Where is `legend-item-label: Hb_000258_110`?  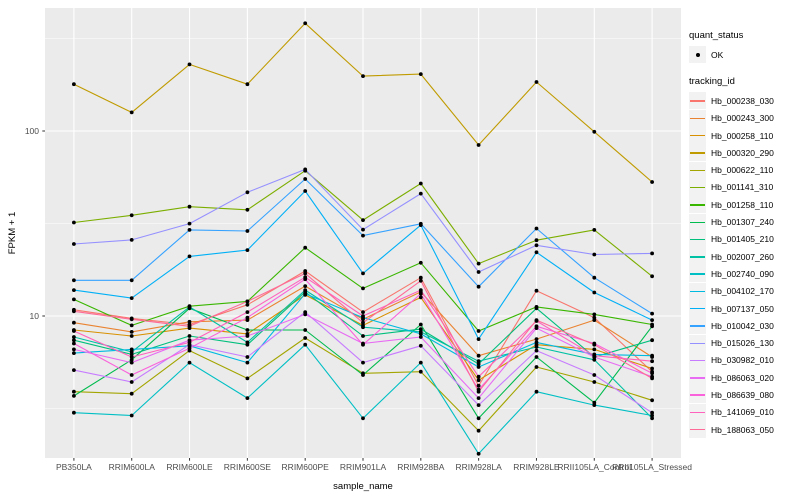
legend-item-label: Hb_000258_110 is located at coordinates (742, 135).